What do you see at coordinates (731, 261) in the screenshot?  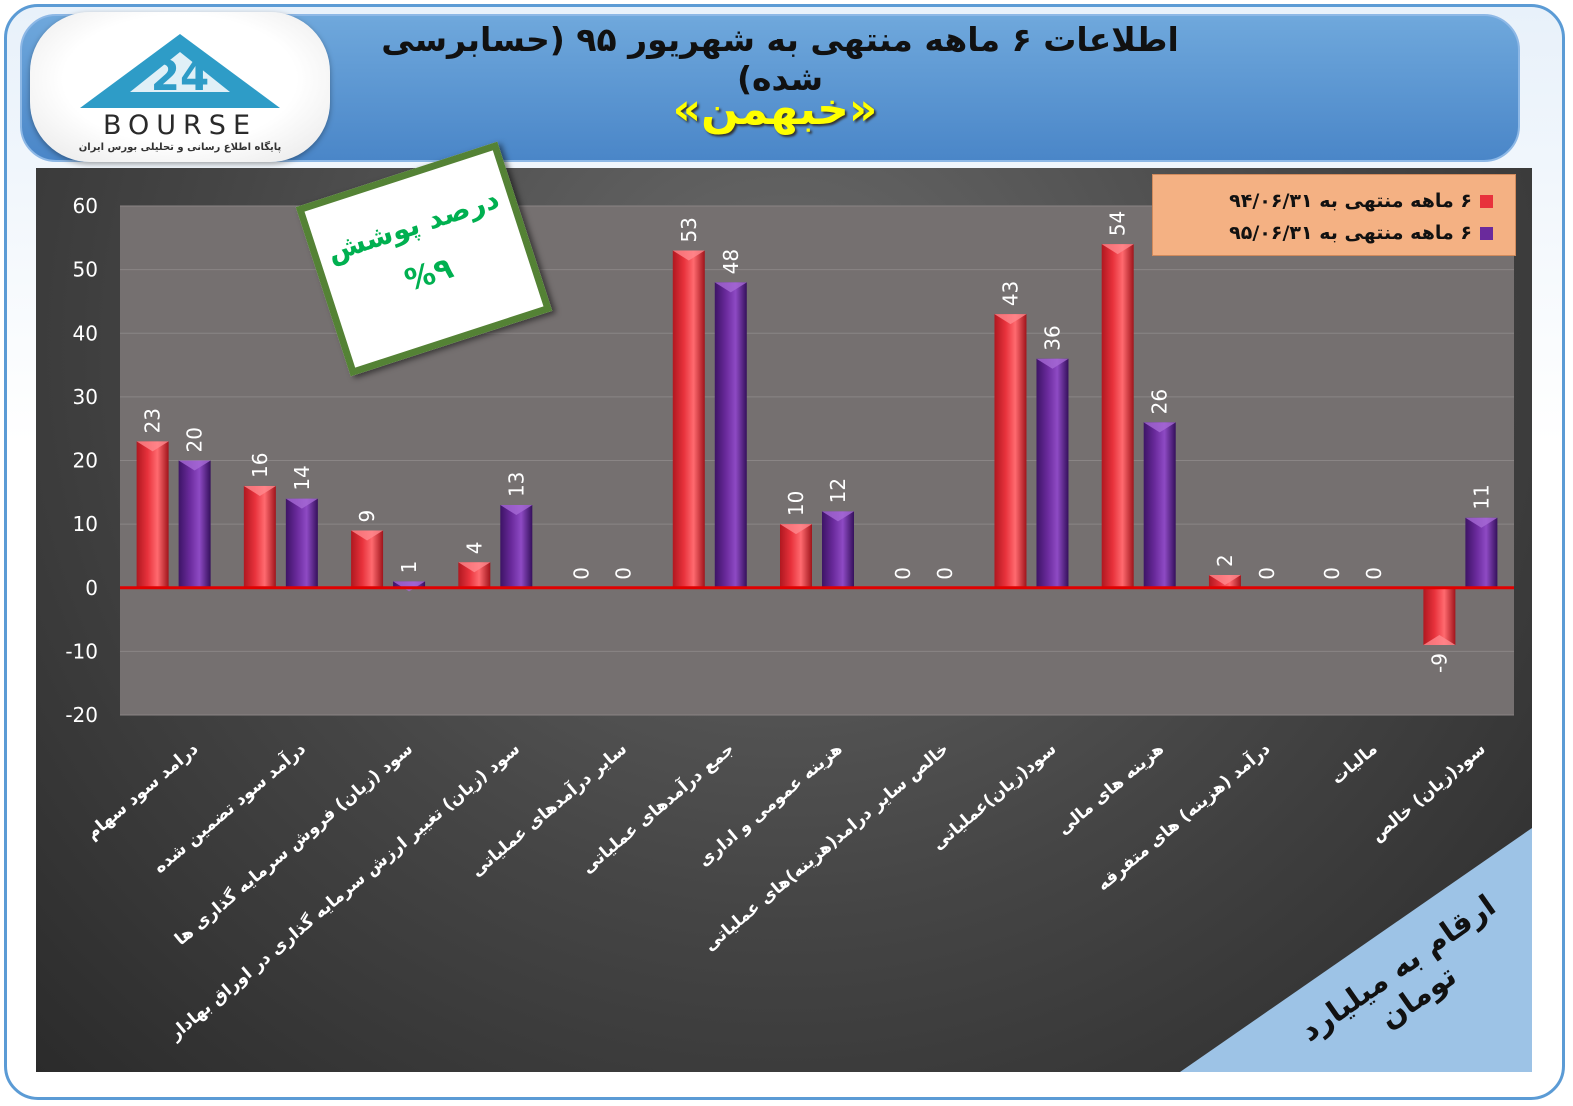 I see `data-label-series2: 48` at bounding box center [731, 261].